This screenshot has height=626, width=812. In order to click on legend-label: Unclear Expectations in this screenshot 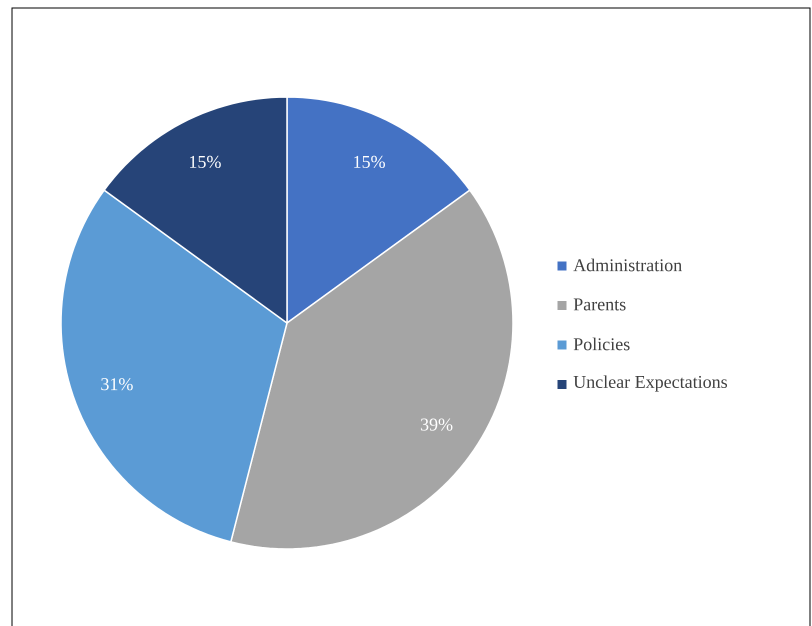, I will do `click(651, 383)`.